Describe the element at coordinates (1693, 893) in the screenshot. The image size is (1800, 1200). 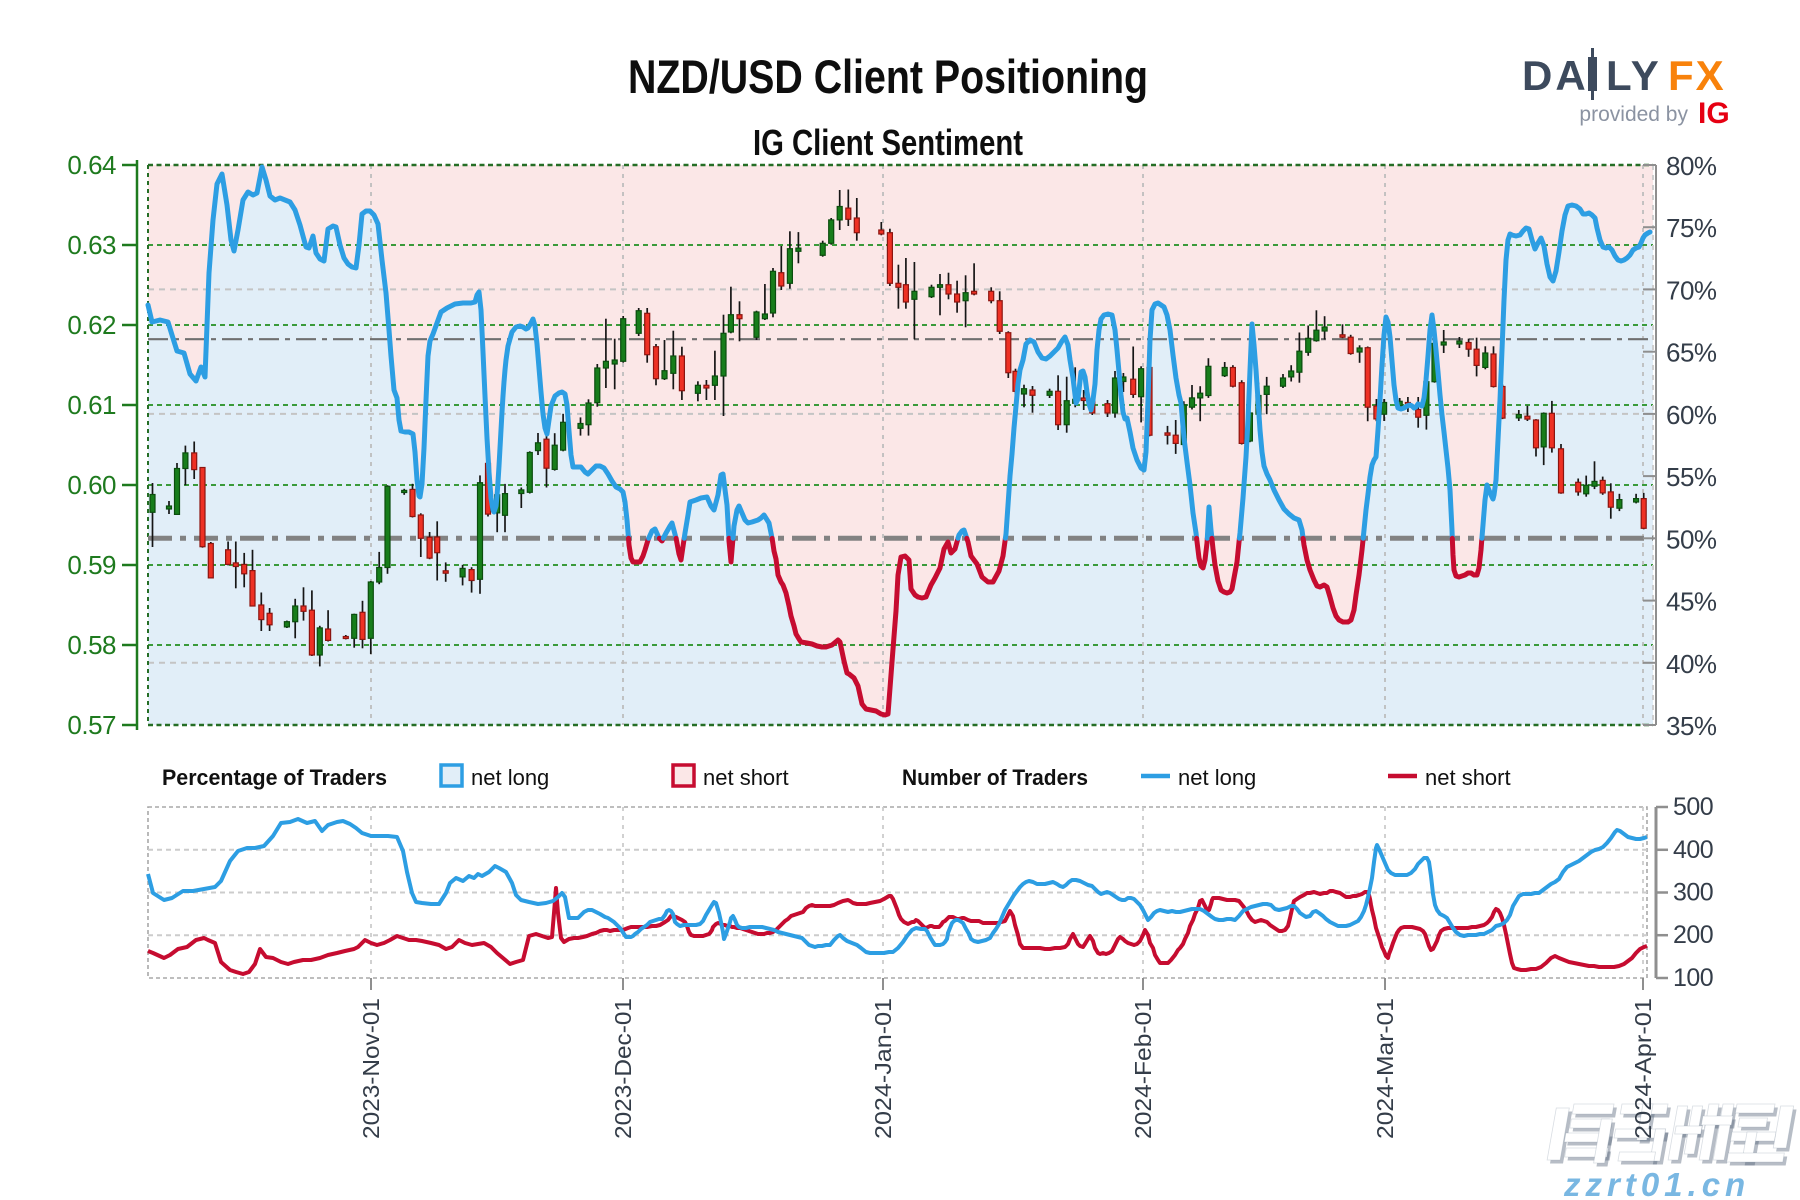
I see `svg-text: 300` at that location.